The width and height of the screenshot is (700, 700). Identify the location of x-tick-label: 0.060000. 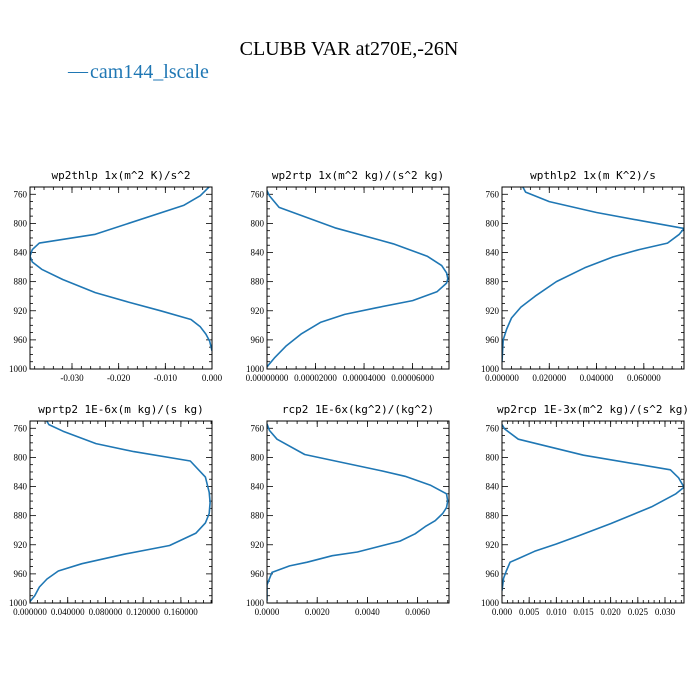
(644, 378).